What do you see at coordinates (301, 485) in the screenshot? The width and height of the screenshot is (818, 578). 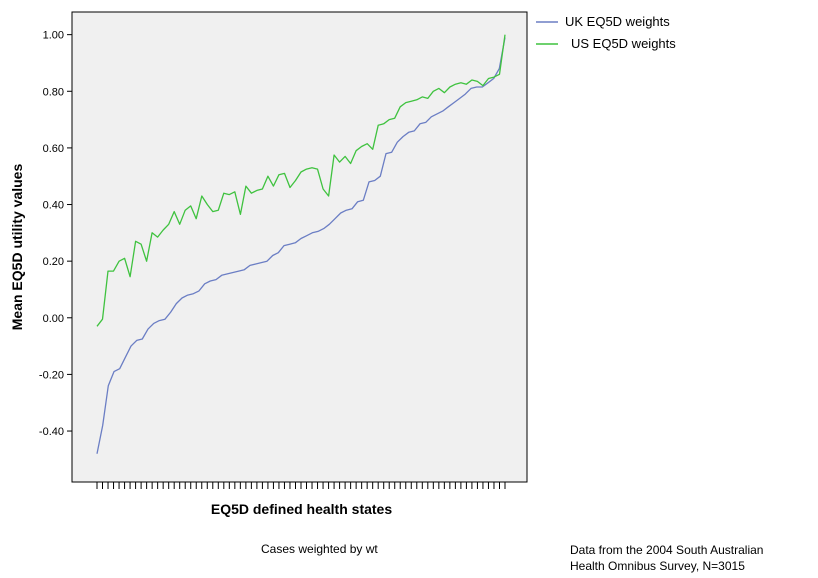 I see `x-axis` at bounding box center [301, 485].